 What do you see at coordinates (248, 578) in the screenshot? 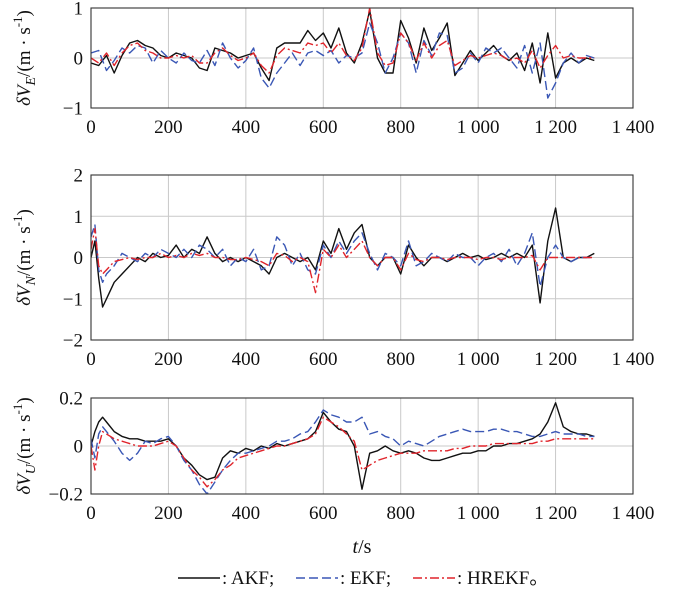
I see `legend-label: : AKF;` at bounding box center [248, 578].